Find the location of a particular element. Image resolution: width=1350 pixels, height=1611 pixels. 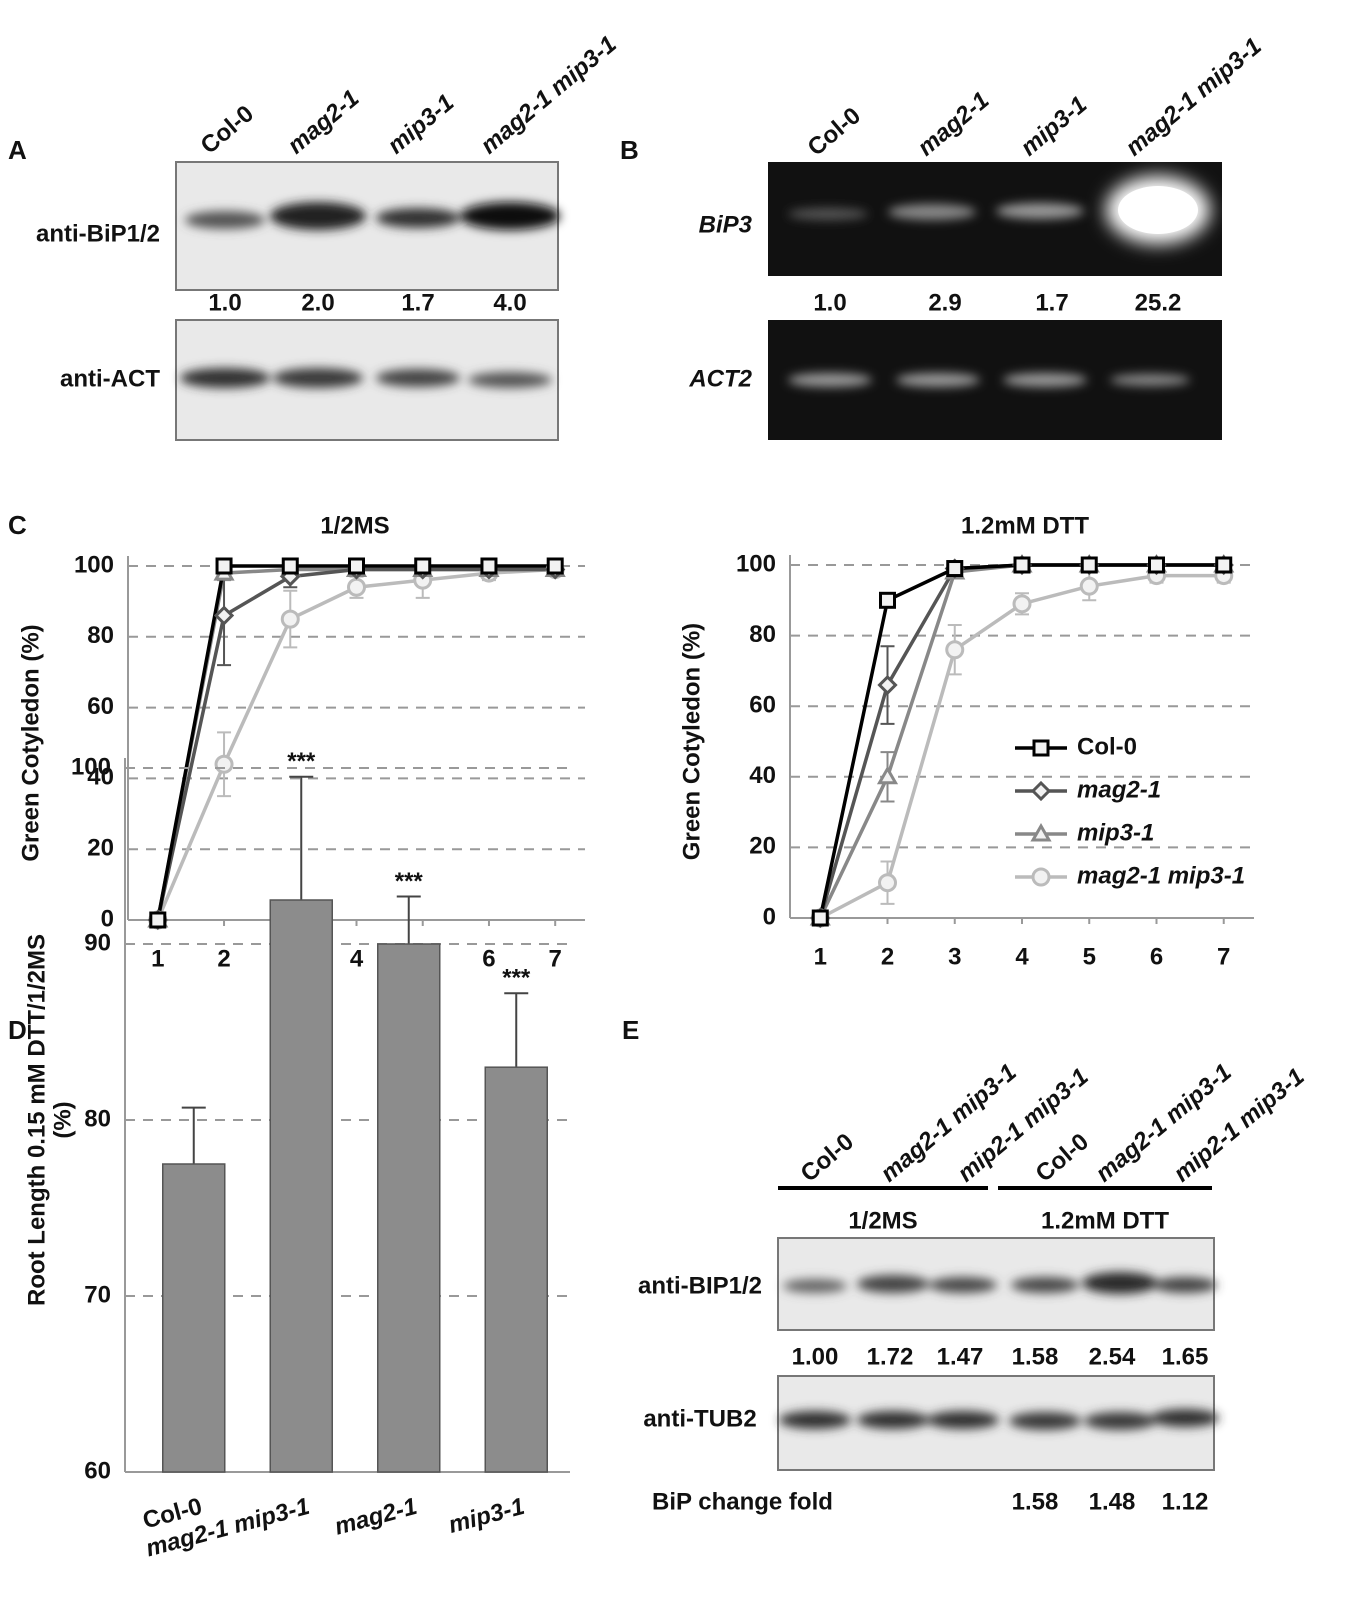

y-axis-label: Root Length 0.15 mM DTT/1/2MS is located at coordinates (36, 1120).